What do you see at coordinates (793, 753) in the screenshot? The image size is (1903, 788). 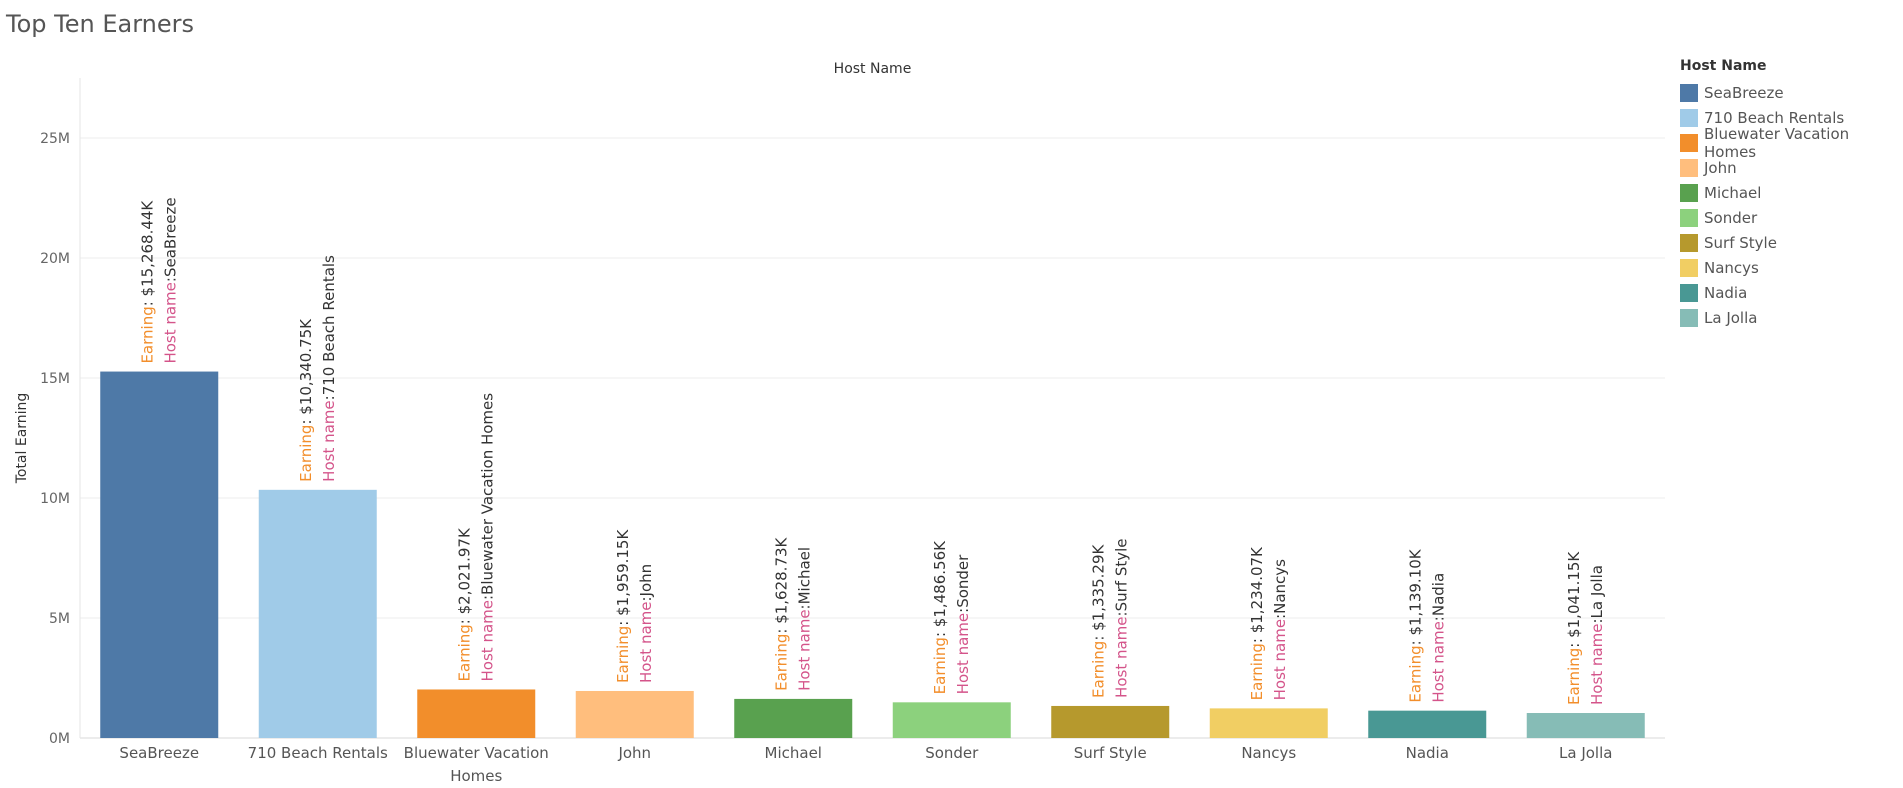 I see `x-tick-label: Michael` at bounding box center [793, 753].